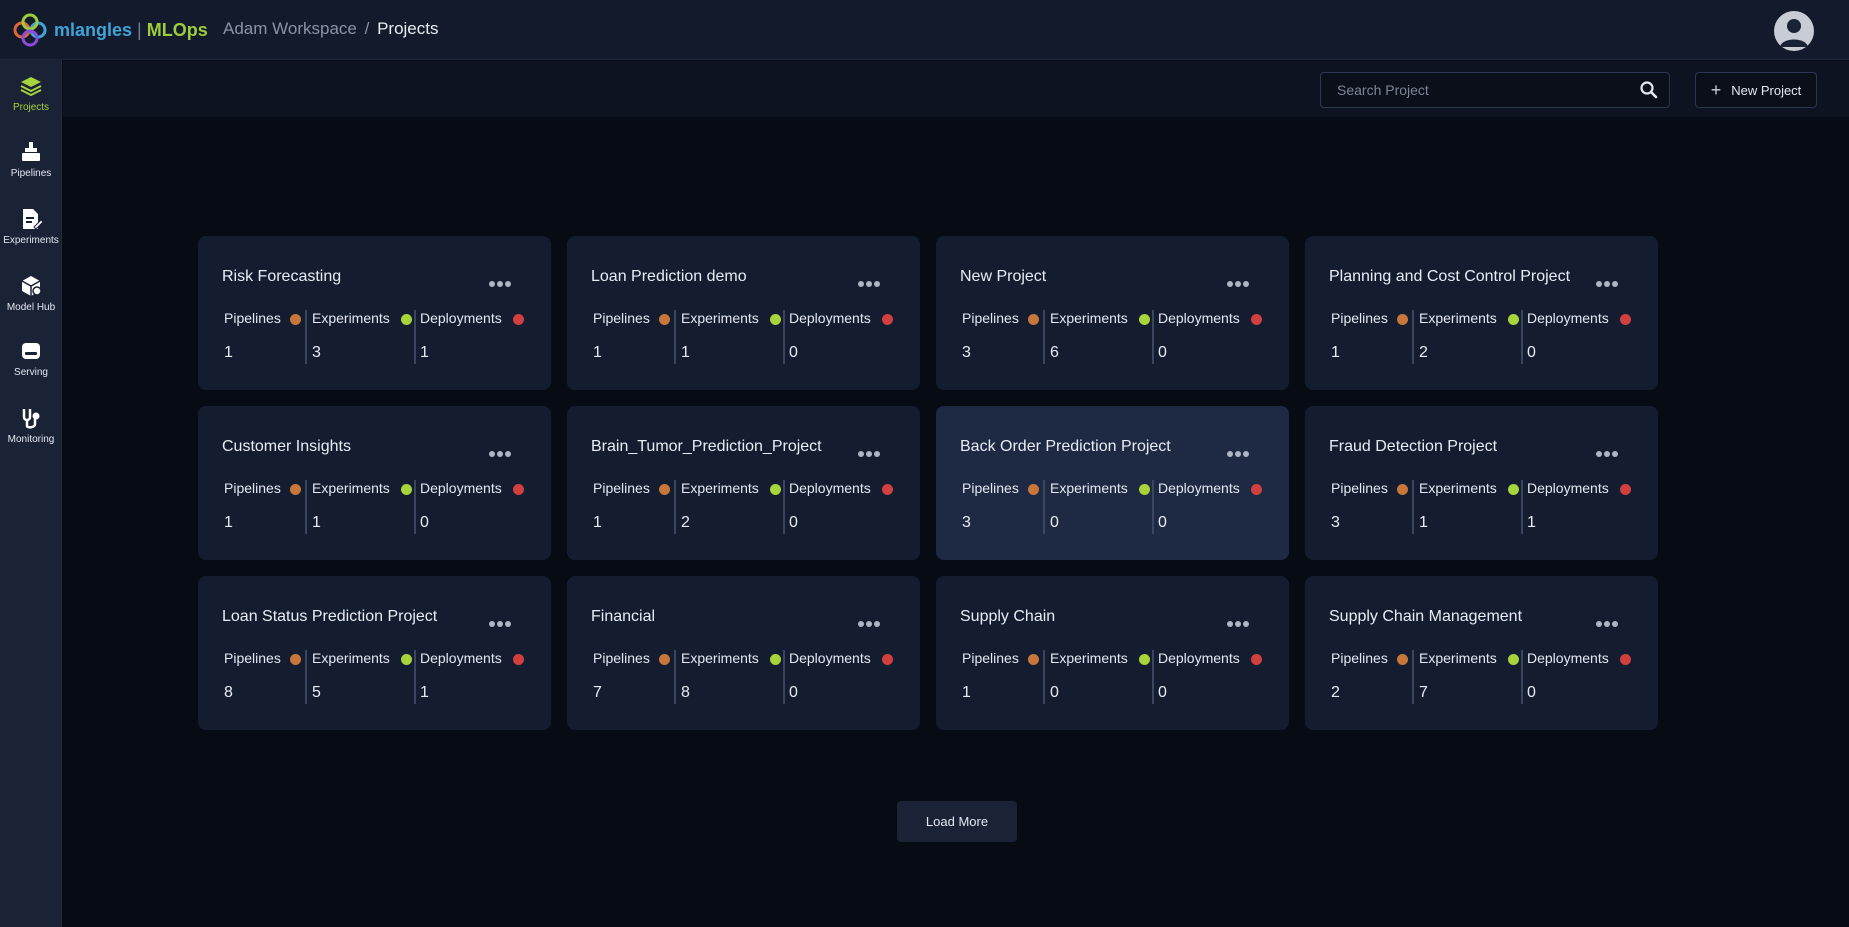 Image resolution: width=1849 pixels, height=927 pixels. I want to click on stat-experiments: Experiments 5, so click(367, 678).